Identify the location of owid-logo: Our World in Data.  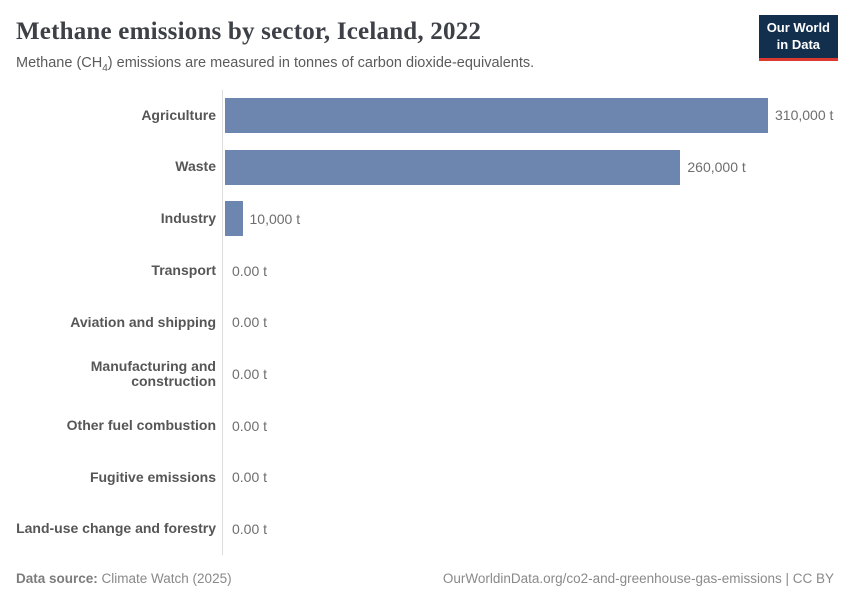
(798, 38).